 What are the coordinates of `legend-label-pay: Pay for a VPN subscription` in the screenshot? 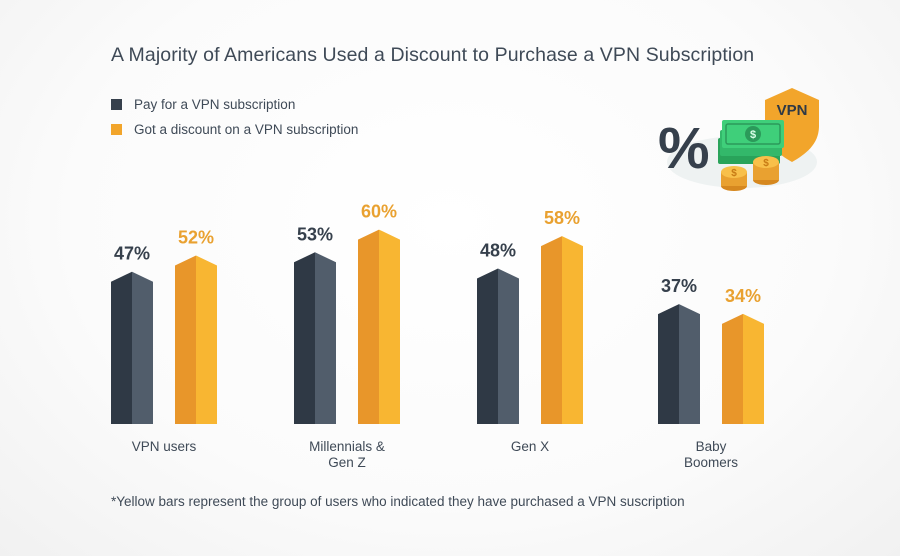 It's located at (215, 104).